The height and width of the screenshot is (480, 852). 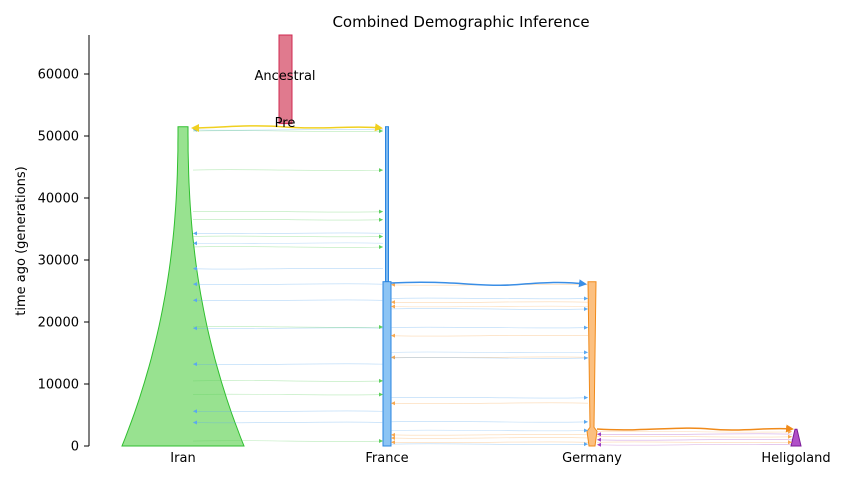 I want to click on deme-ancestral, so click(x=285, y=79).